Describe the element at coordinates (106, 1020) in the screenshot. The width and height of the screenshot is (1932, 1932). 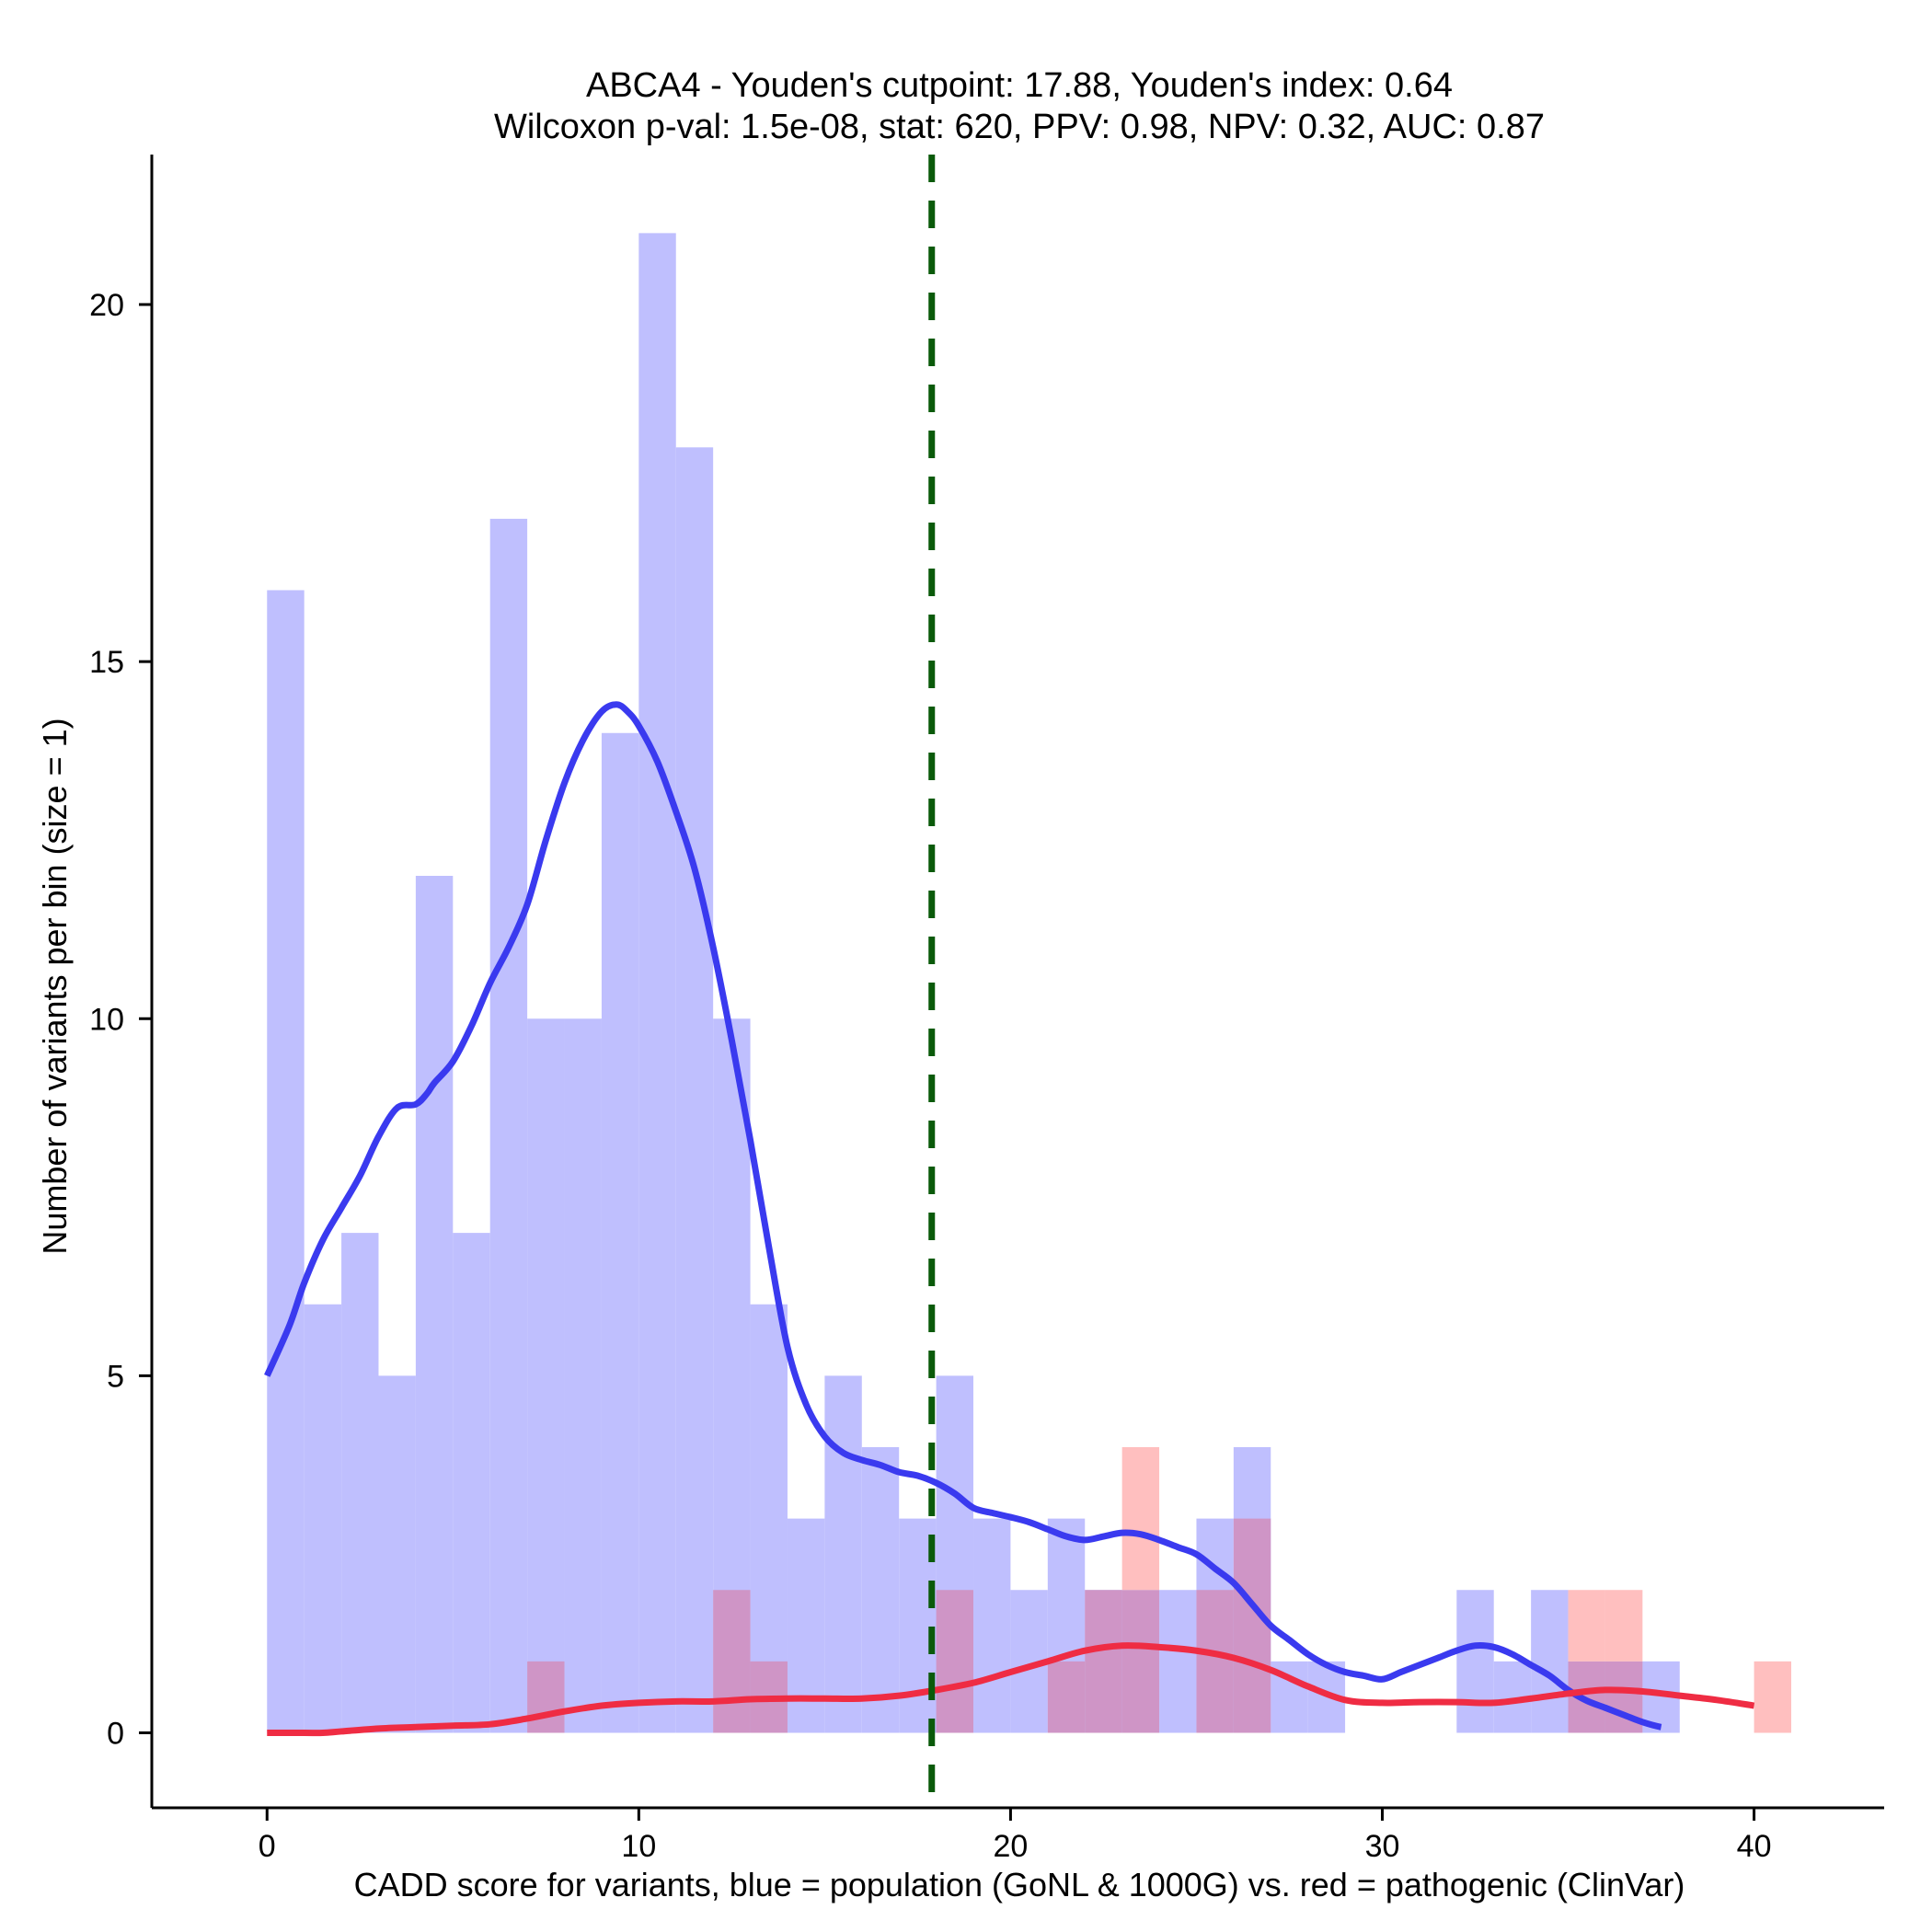
I see `y-tick-label-10: 10` at that location.